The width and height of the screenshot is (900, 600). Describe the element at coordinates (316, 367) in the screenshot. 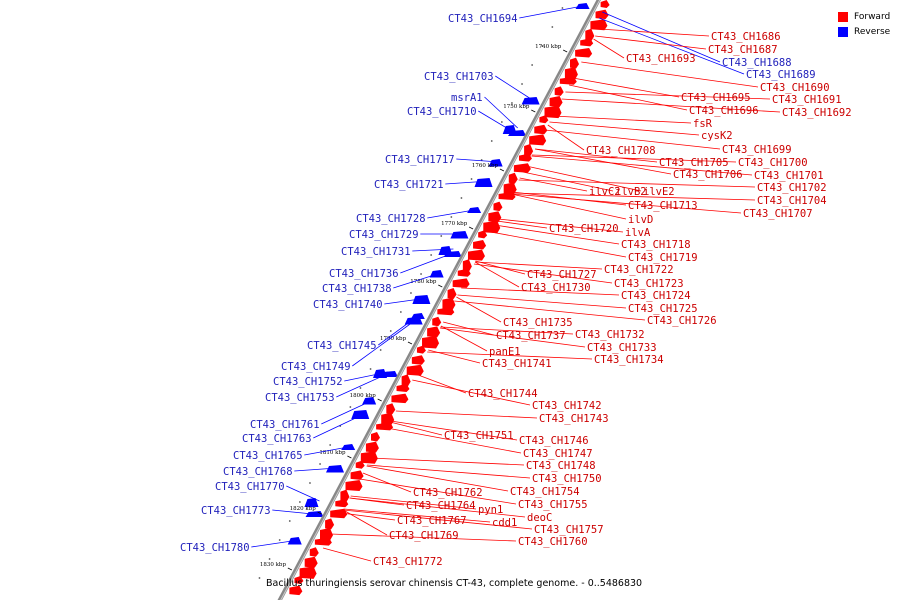

I see `reverse-gene-label: CT43_CH1749` at that location.